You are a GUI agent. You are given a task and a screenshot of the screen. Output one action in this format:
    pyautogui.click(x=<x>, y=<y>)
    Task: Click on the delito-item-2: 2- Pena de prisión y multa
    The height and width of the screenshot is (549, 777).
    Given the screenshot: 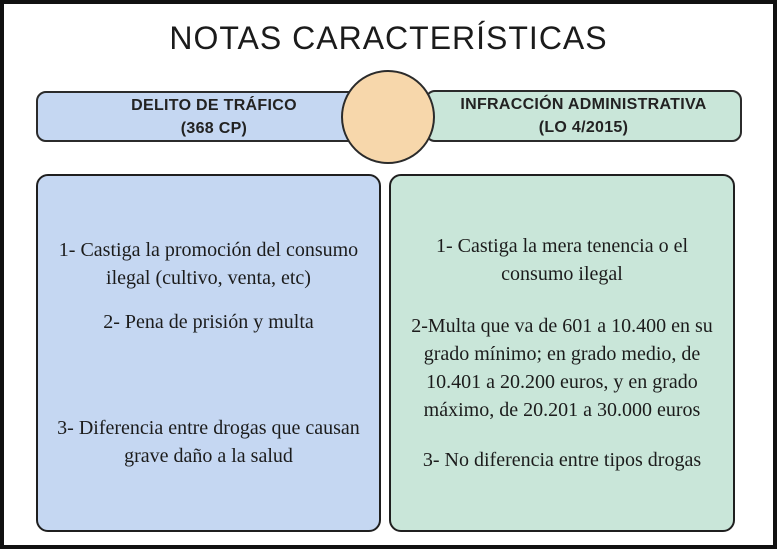 What is the action you would take?
    pyautogui.click(x=208, y=322)
    